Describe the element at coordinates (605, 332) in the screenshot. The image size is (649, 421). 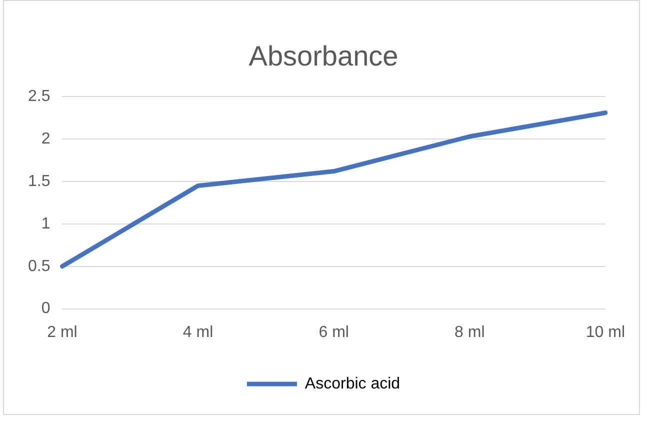
I see `x-tick-label: 10 ml` at that location.